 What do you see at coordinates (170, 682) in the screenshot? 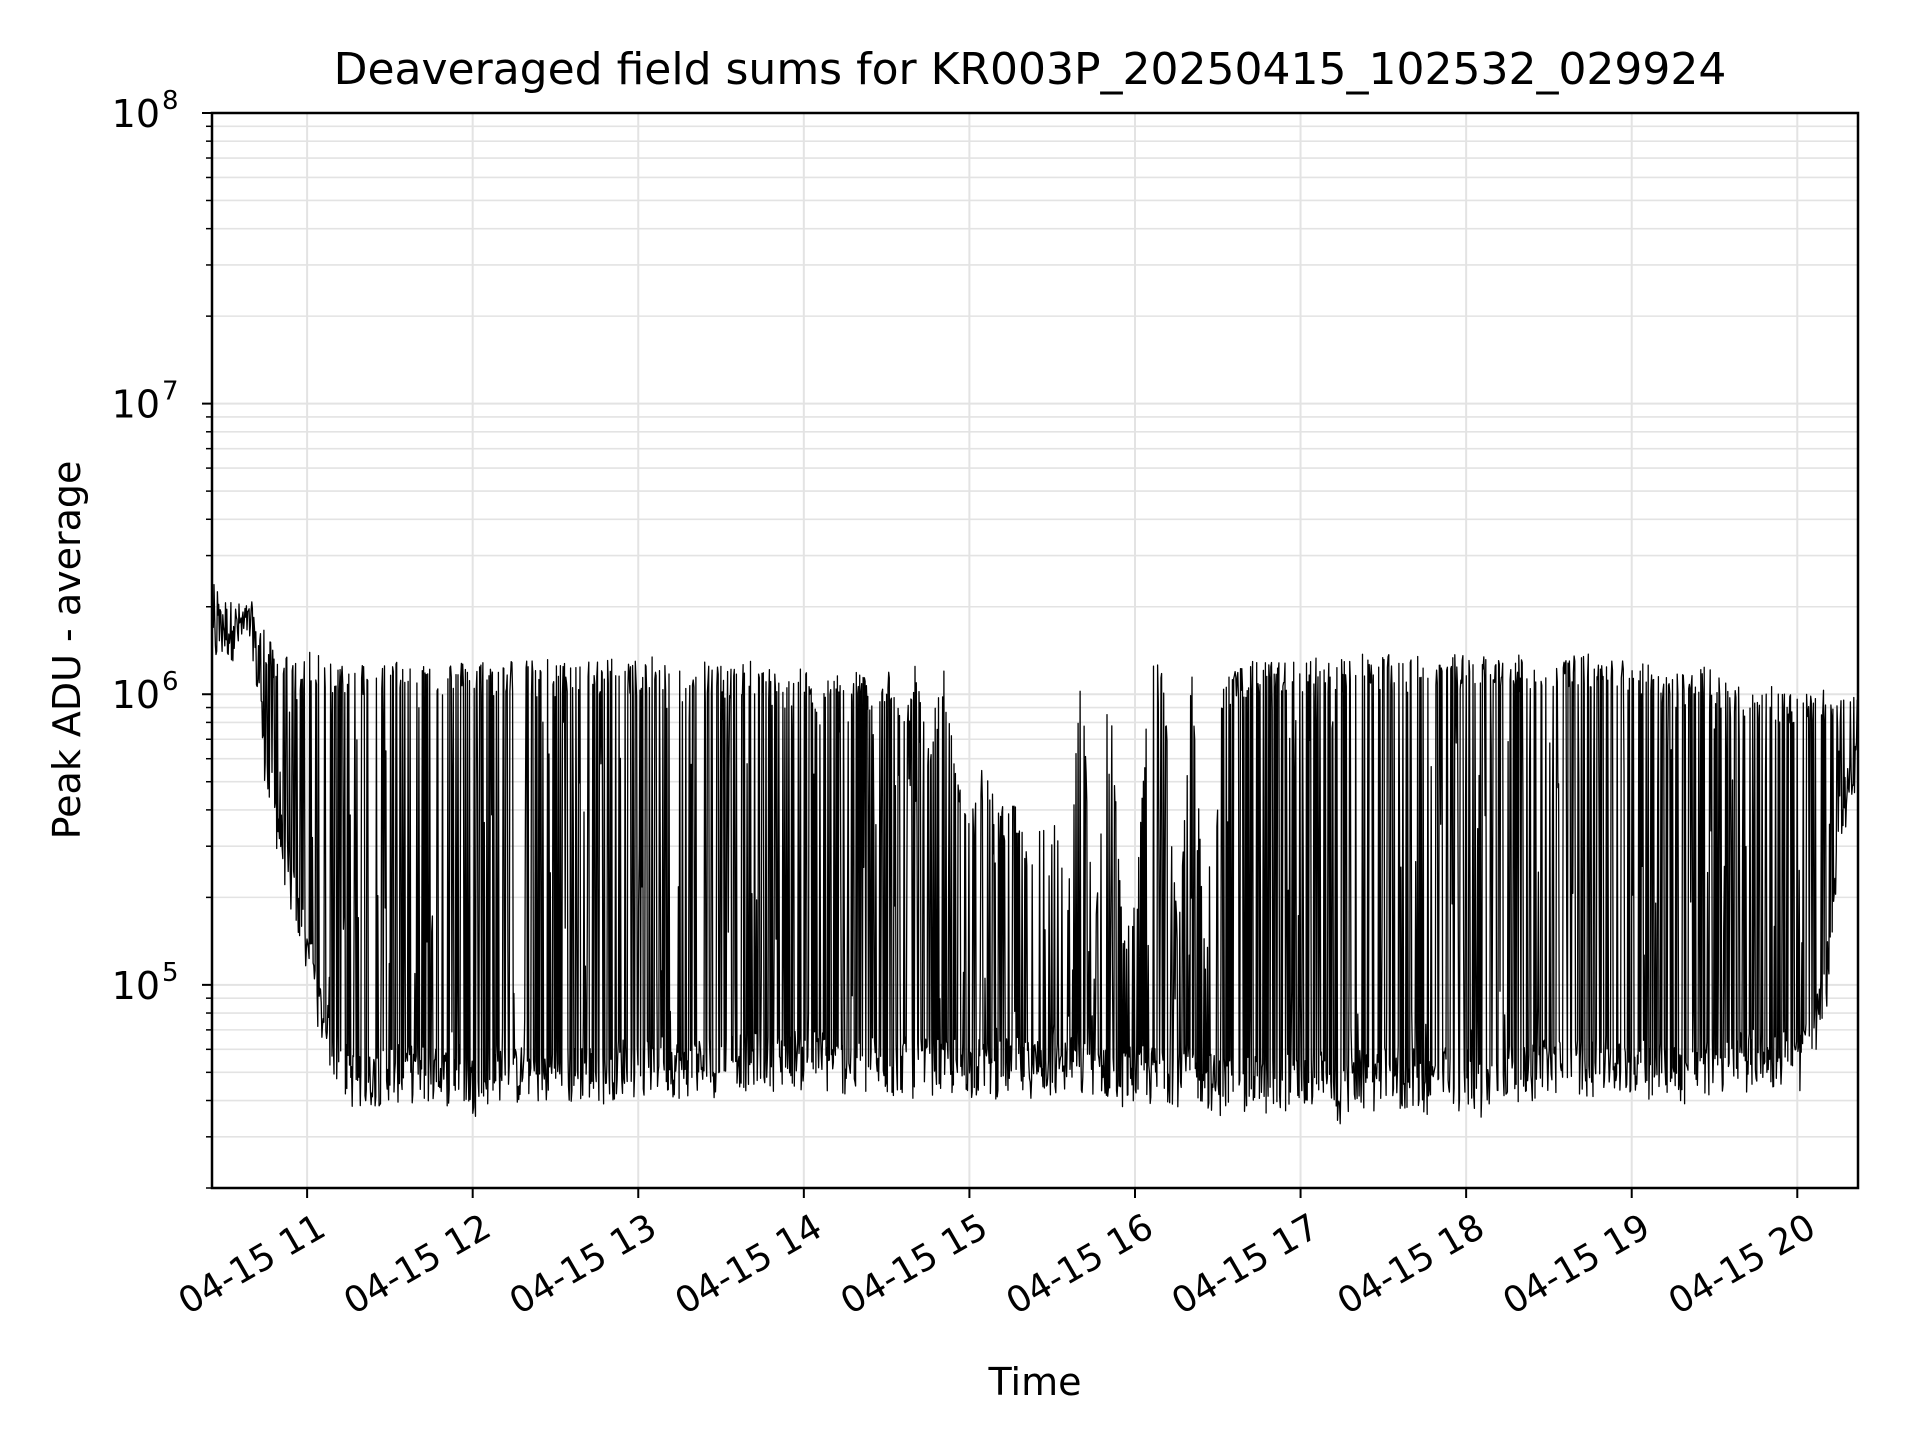
I see `y-tick-label-exponent: 6` at bounding box center [170, 682].